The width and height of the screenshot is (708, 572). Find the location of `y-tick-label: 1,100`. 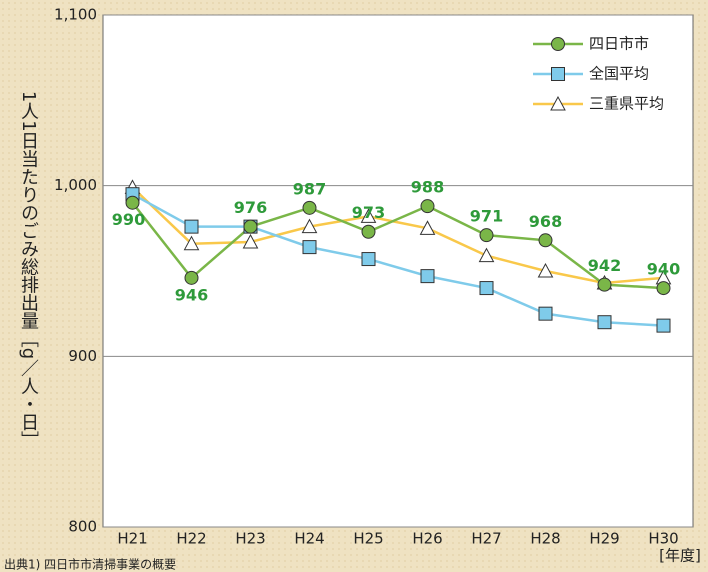

y-tick-label: 1,100 is located at coordinates (75, 15).